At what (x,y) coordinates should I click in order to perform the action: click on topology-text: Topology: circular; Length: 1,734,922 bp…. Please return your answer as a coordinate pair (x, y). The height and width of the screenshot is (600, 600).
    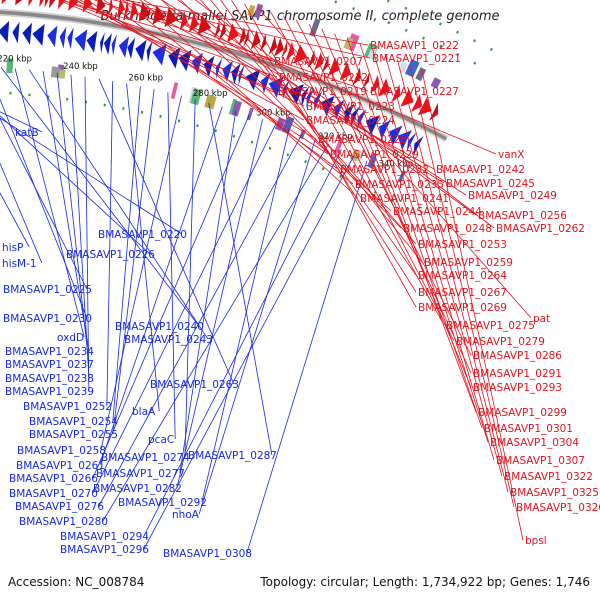
    Looking at the image, I should click on (425, 582).